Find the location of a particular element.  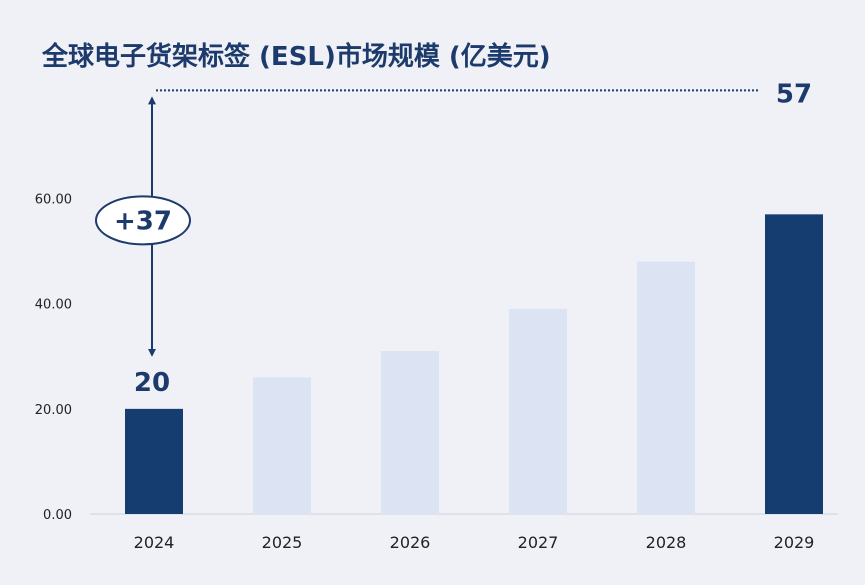

end-value-label: 57 is located at coordinates (794, 94).